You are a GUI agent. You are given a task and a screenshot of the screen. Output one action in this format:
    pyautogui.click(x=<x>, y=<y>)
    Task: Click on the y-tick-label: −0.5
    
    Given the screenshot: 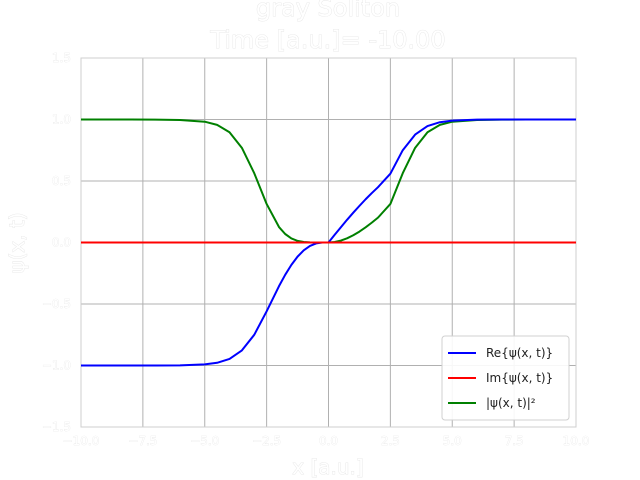 What is the action you would take?
    pyautogui.click(x=56, y=304)
    